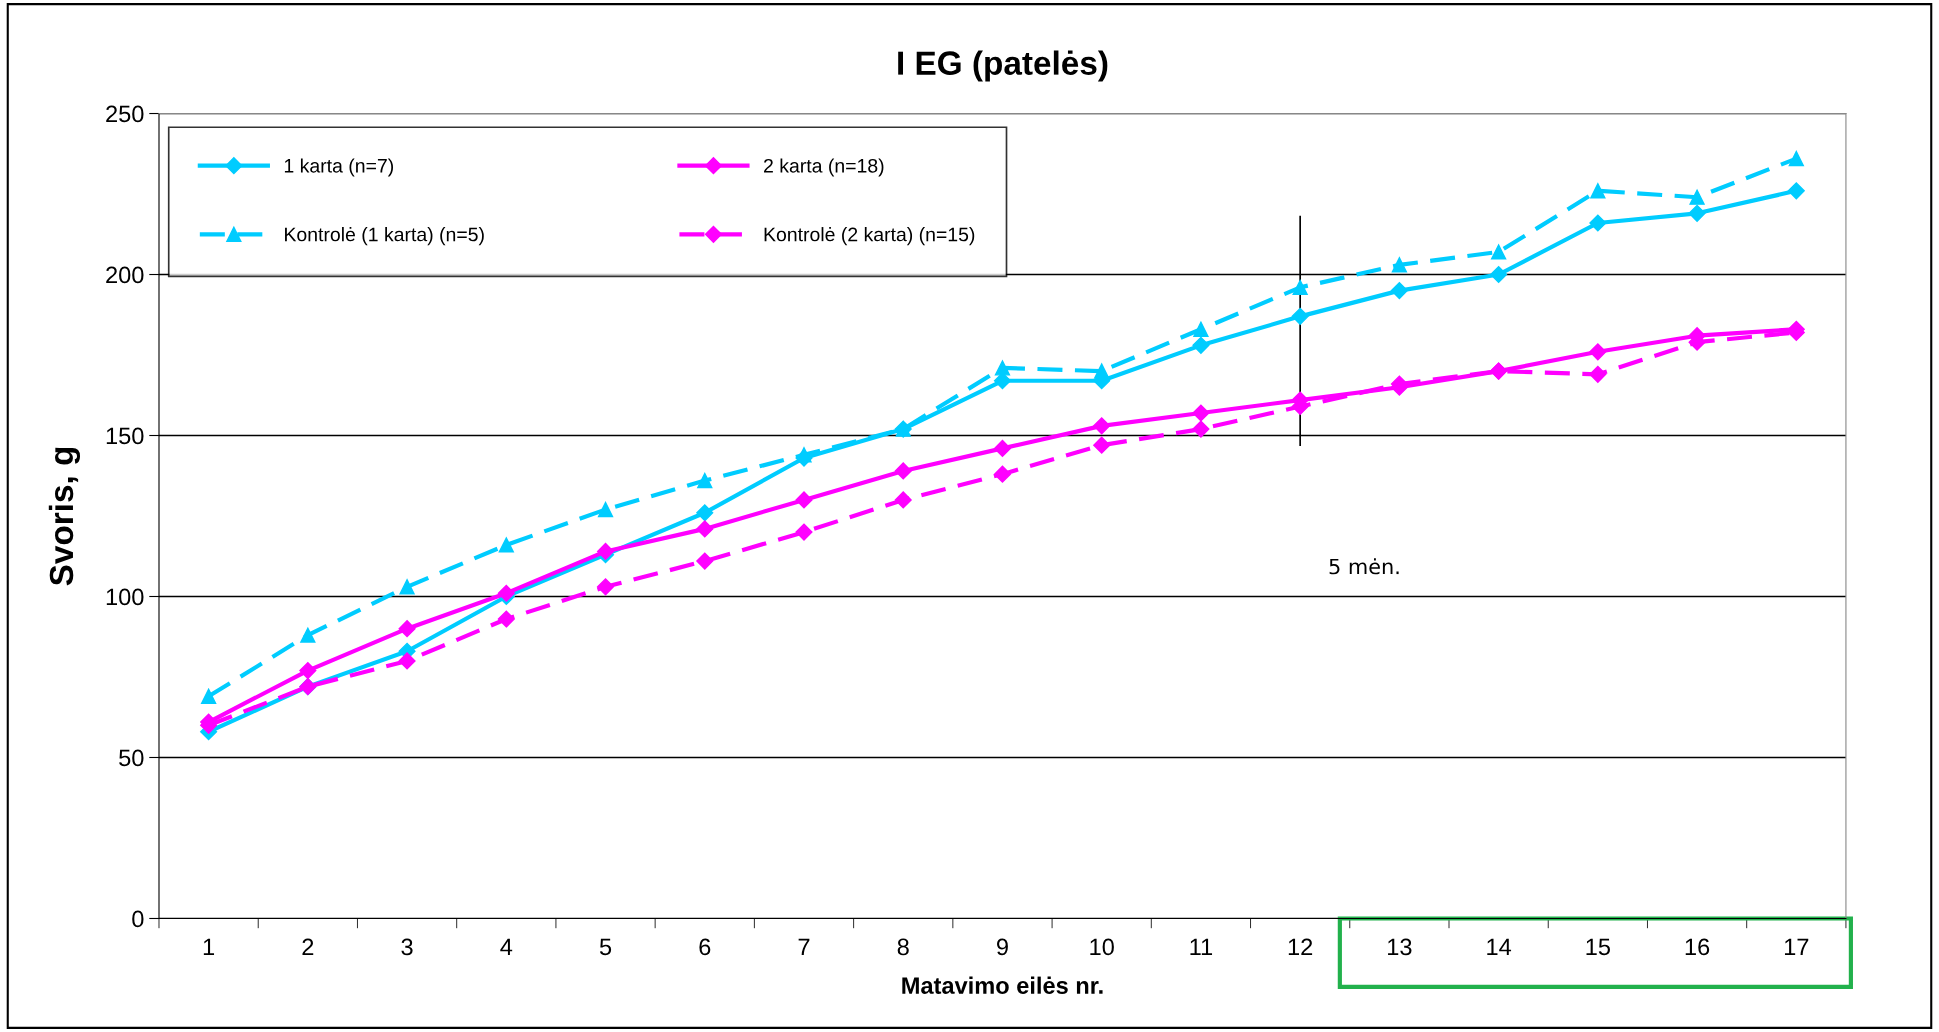  I want to click on x-tick-label: 11, so click(1201, 947).